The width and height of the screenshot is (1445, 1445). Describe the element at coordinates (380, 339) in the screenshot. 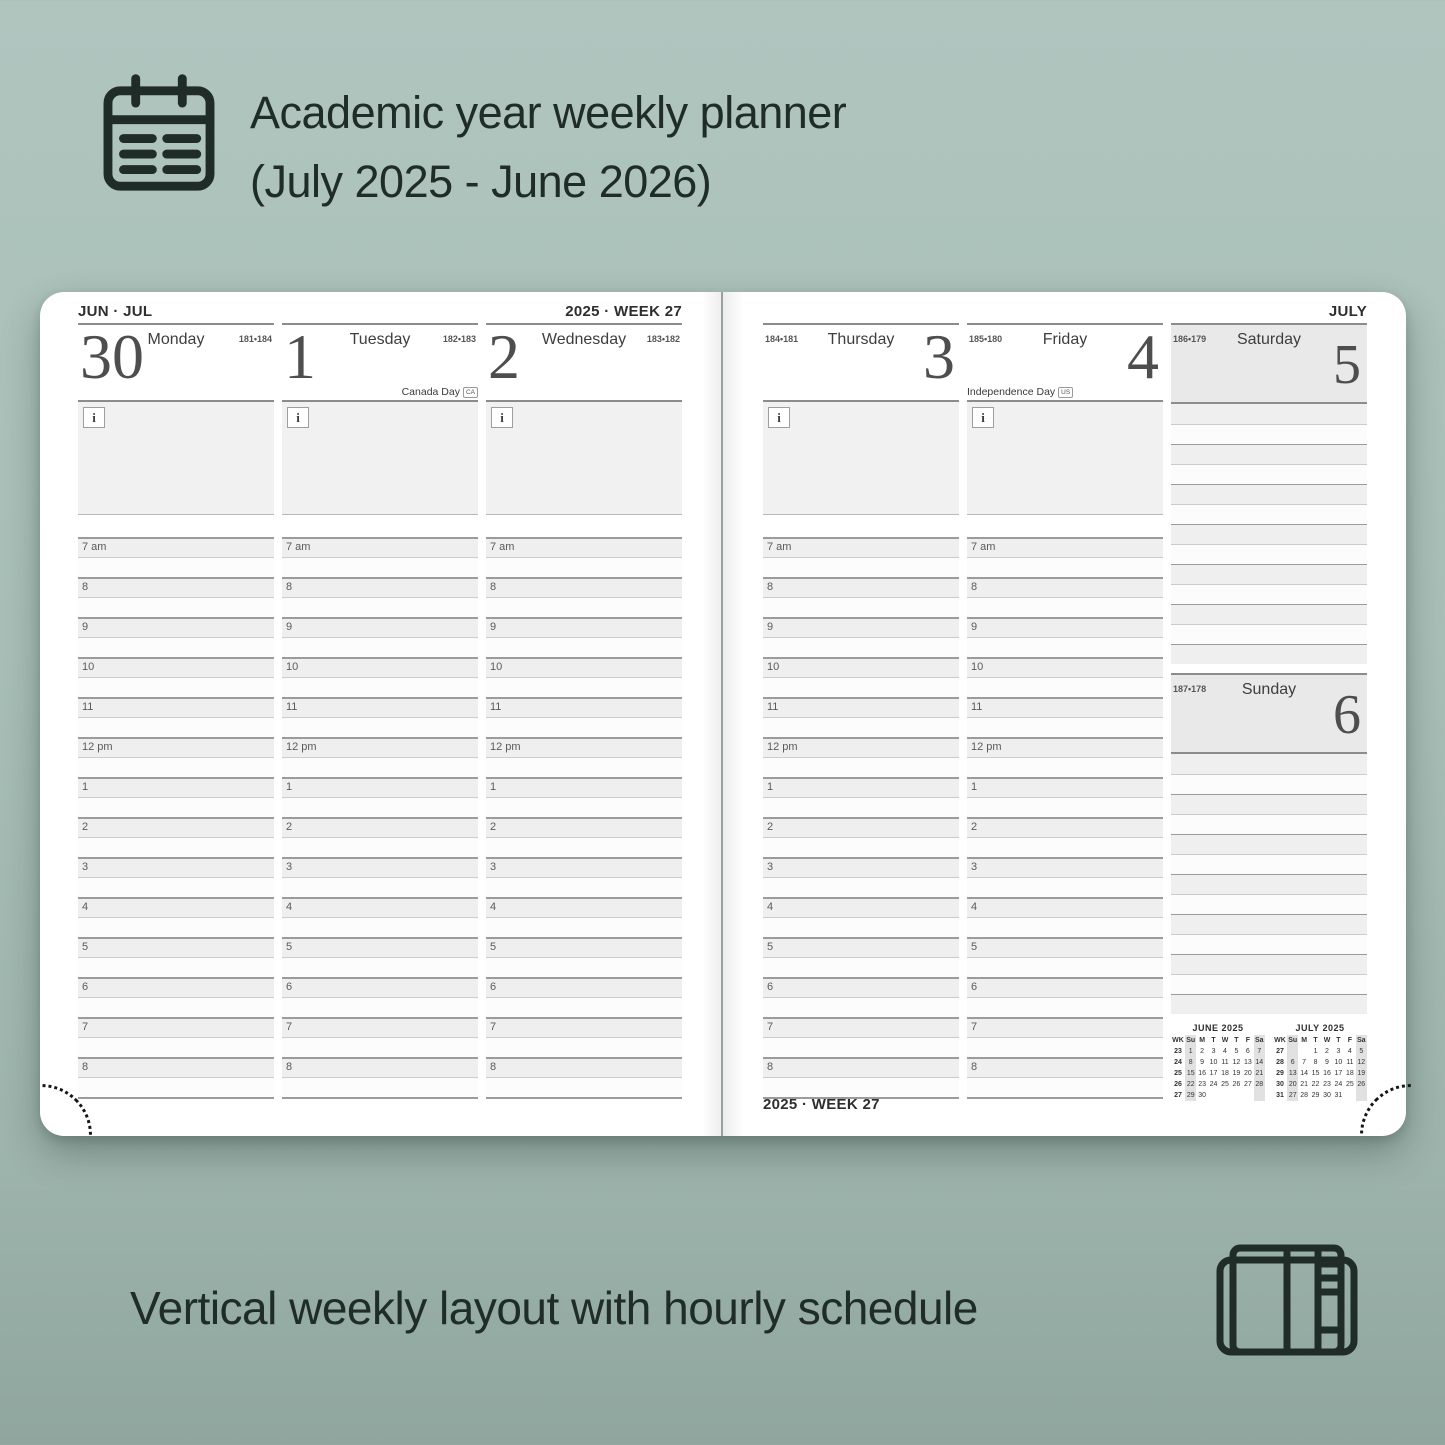

I see `day-name: Tuesday` at that location.